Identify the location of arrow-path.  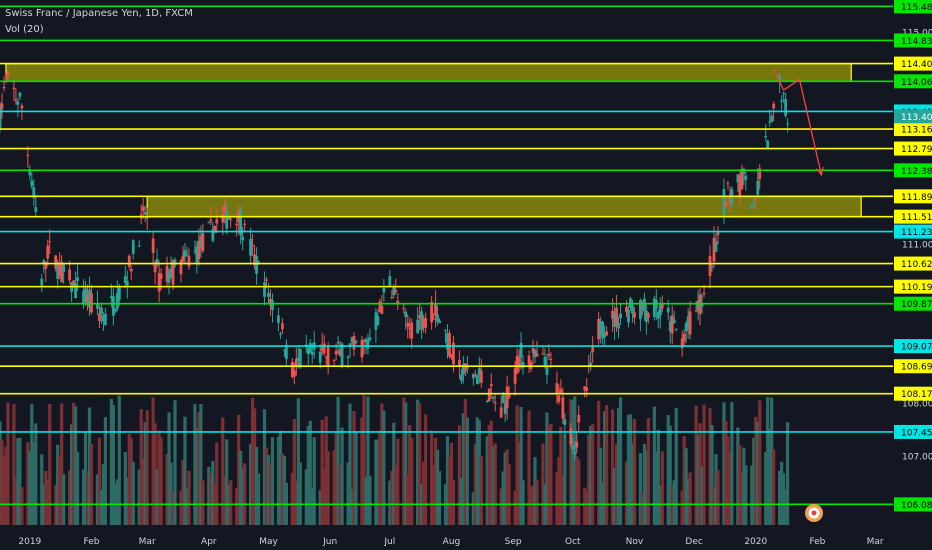
(798, 122).